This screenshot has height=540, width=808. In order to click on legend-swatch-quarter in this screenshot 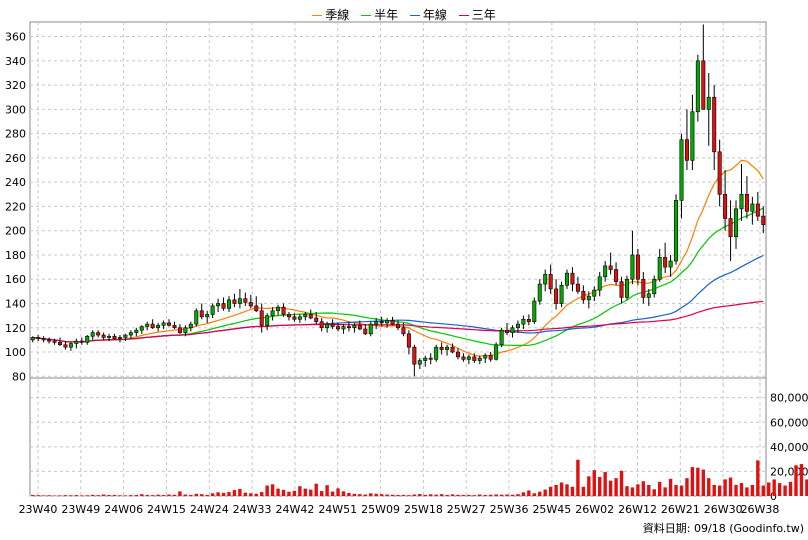, I will do `click(317, 15)`.